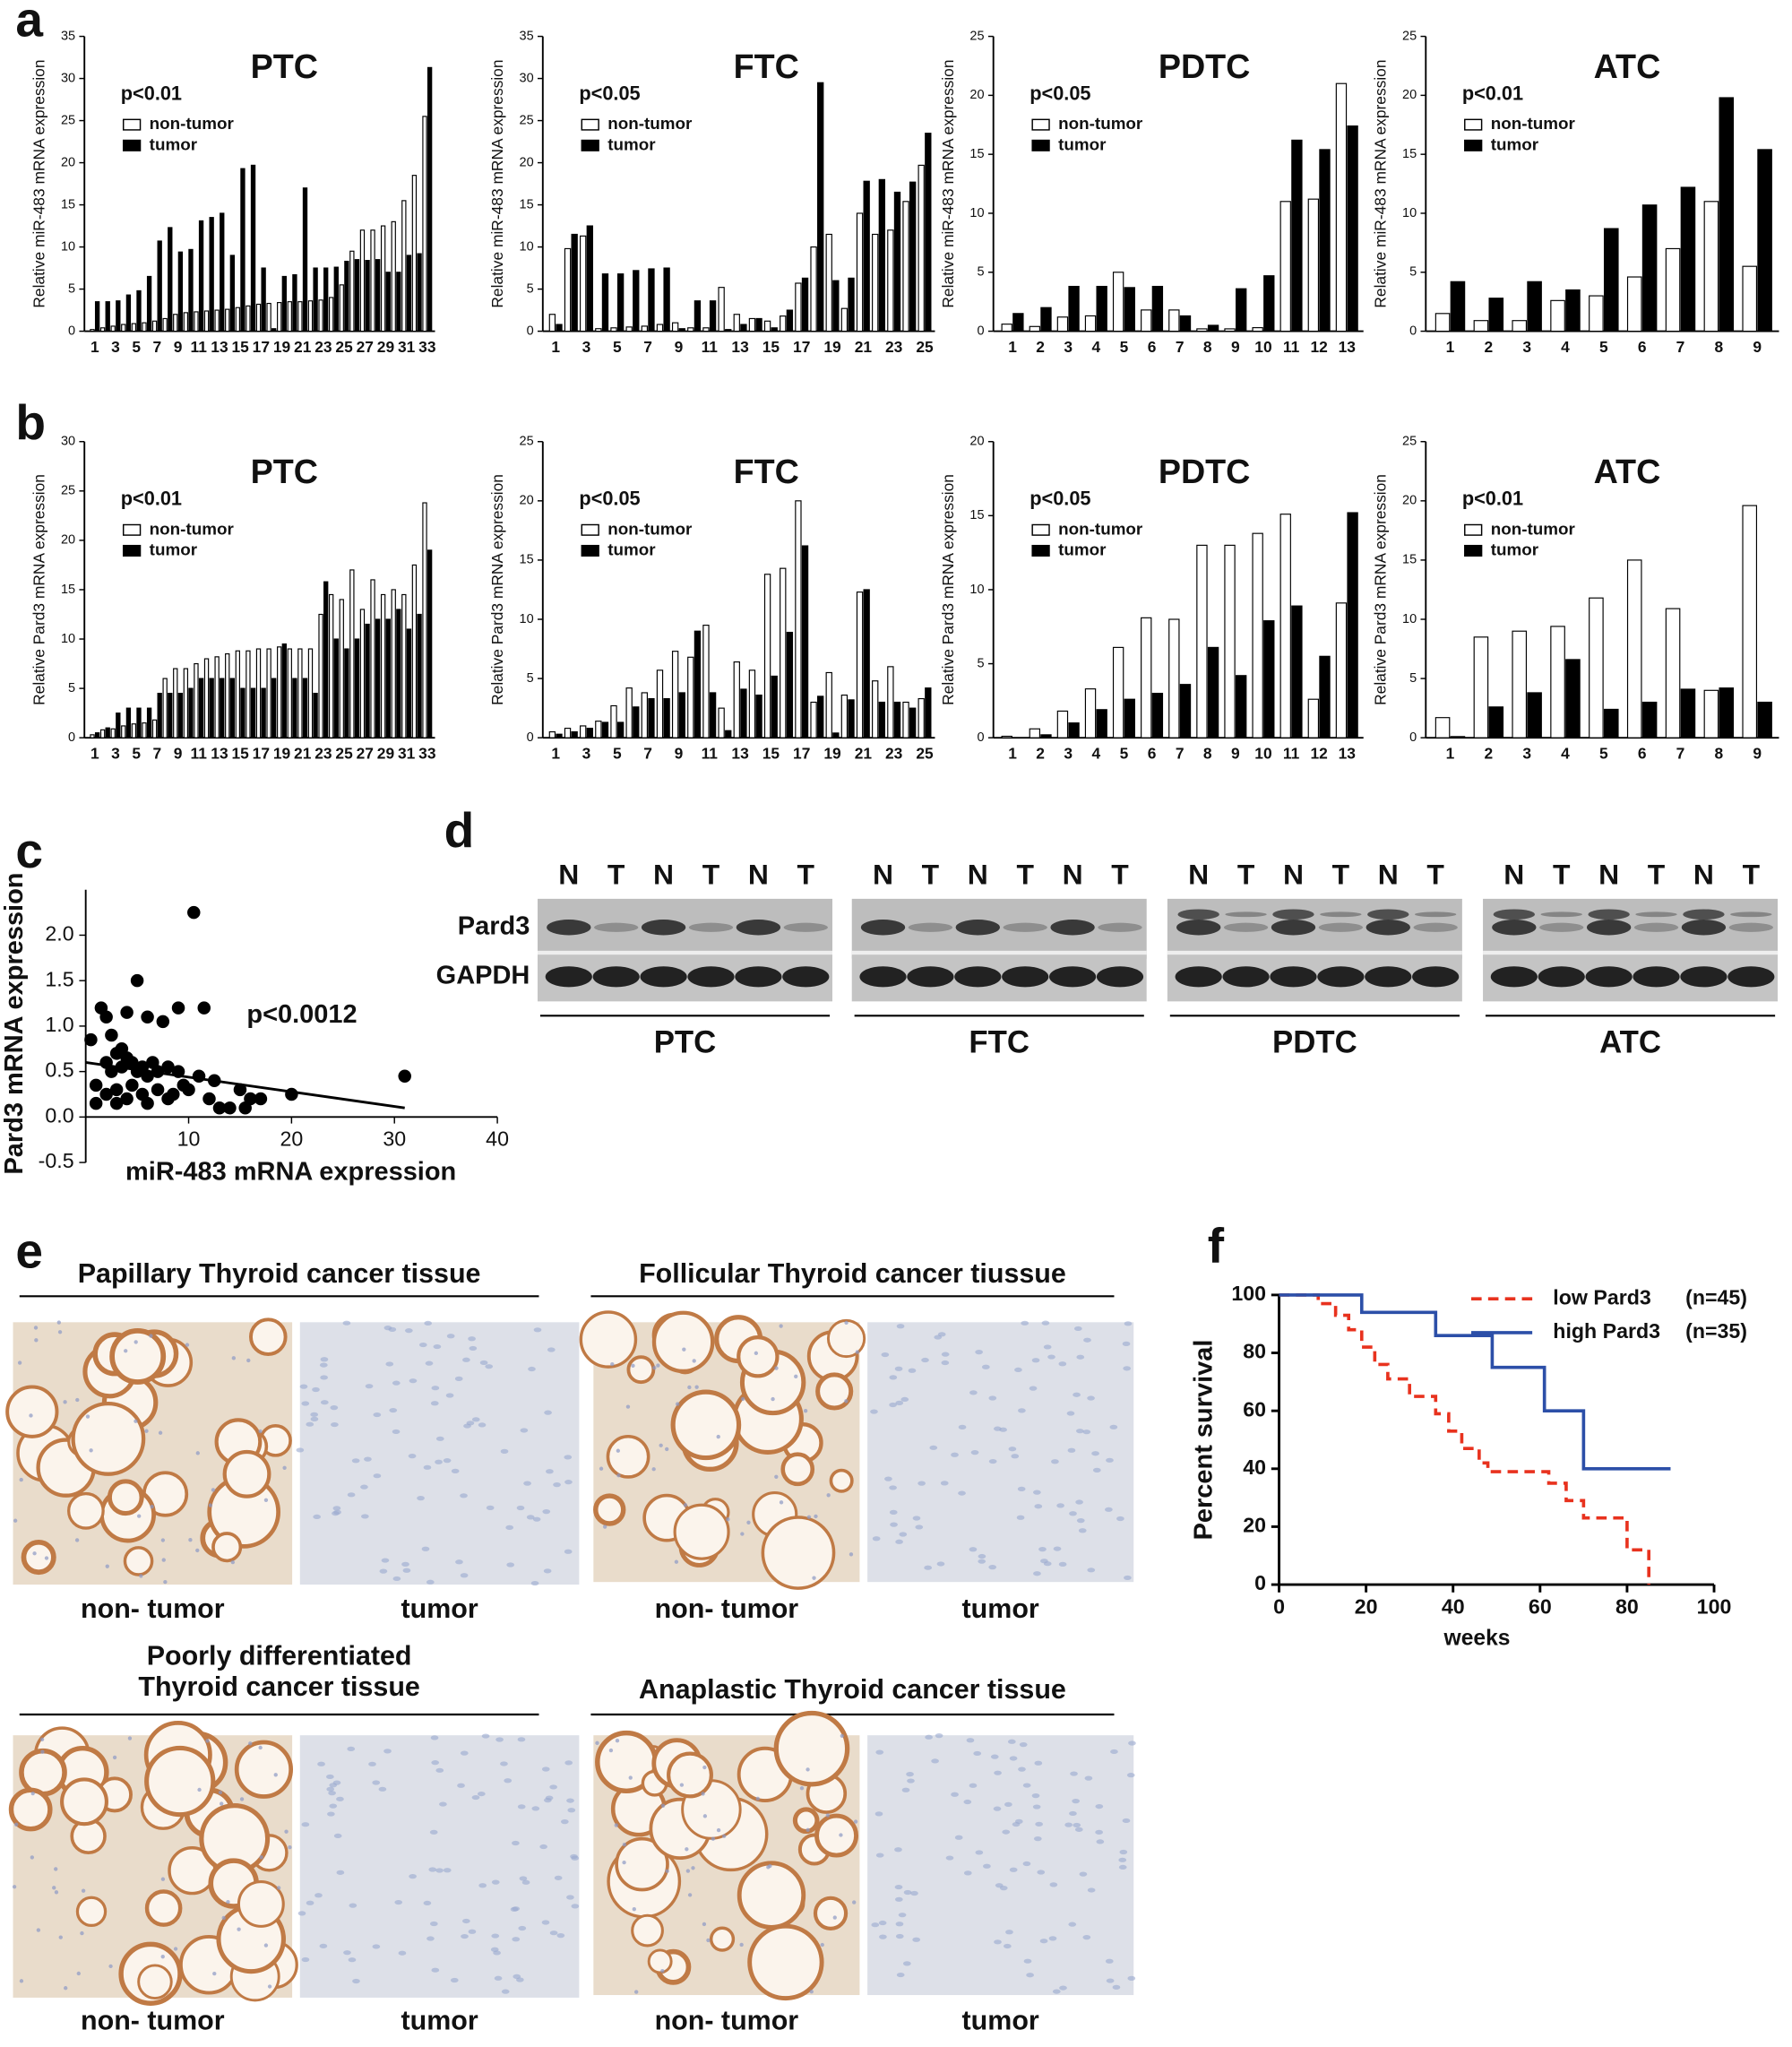 This screenshot has width=1792, height=2047. What do you see at coordinates (530, 737) in the screenshot?
I see `y-tick-label: 0` at bounding box center [530, 737].